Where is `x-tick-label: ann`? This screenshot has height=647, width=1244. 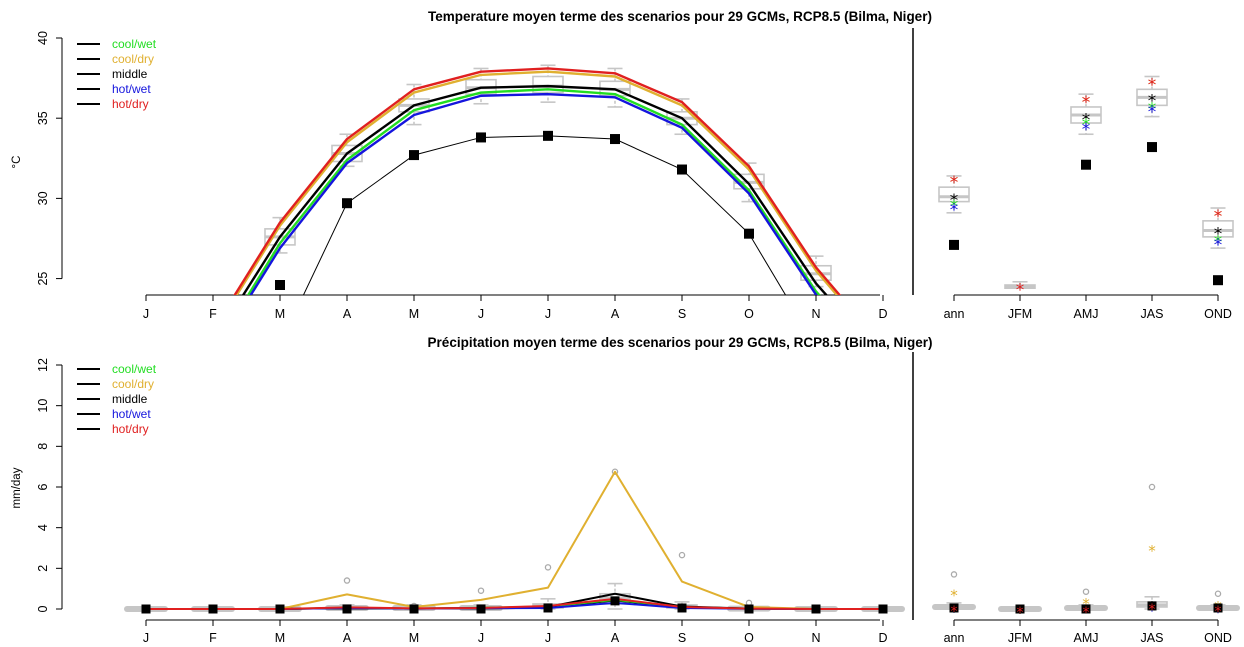
x-tick-label: ann is located at coordinates (954, 314).